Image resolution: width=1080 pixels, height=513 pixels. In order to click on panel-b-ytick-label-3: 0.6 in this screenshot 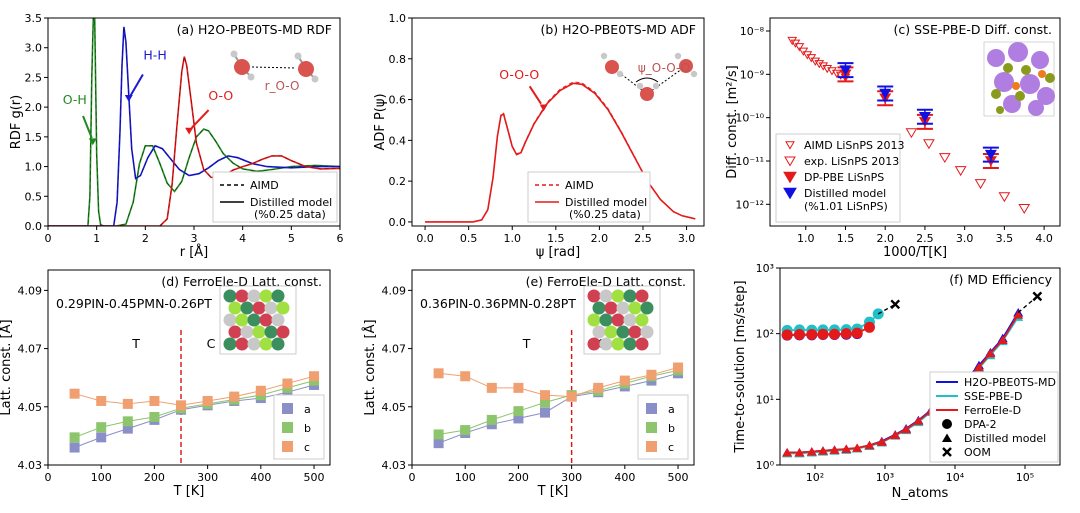, I will do `click(398, 100)`.